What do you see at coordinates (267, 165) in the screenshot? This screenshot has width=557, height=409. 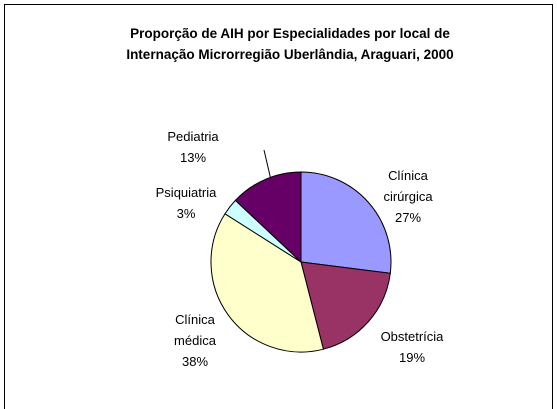 I see `leader-line` at bounding box center [267, 165].